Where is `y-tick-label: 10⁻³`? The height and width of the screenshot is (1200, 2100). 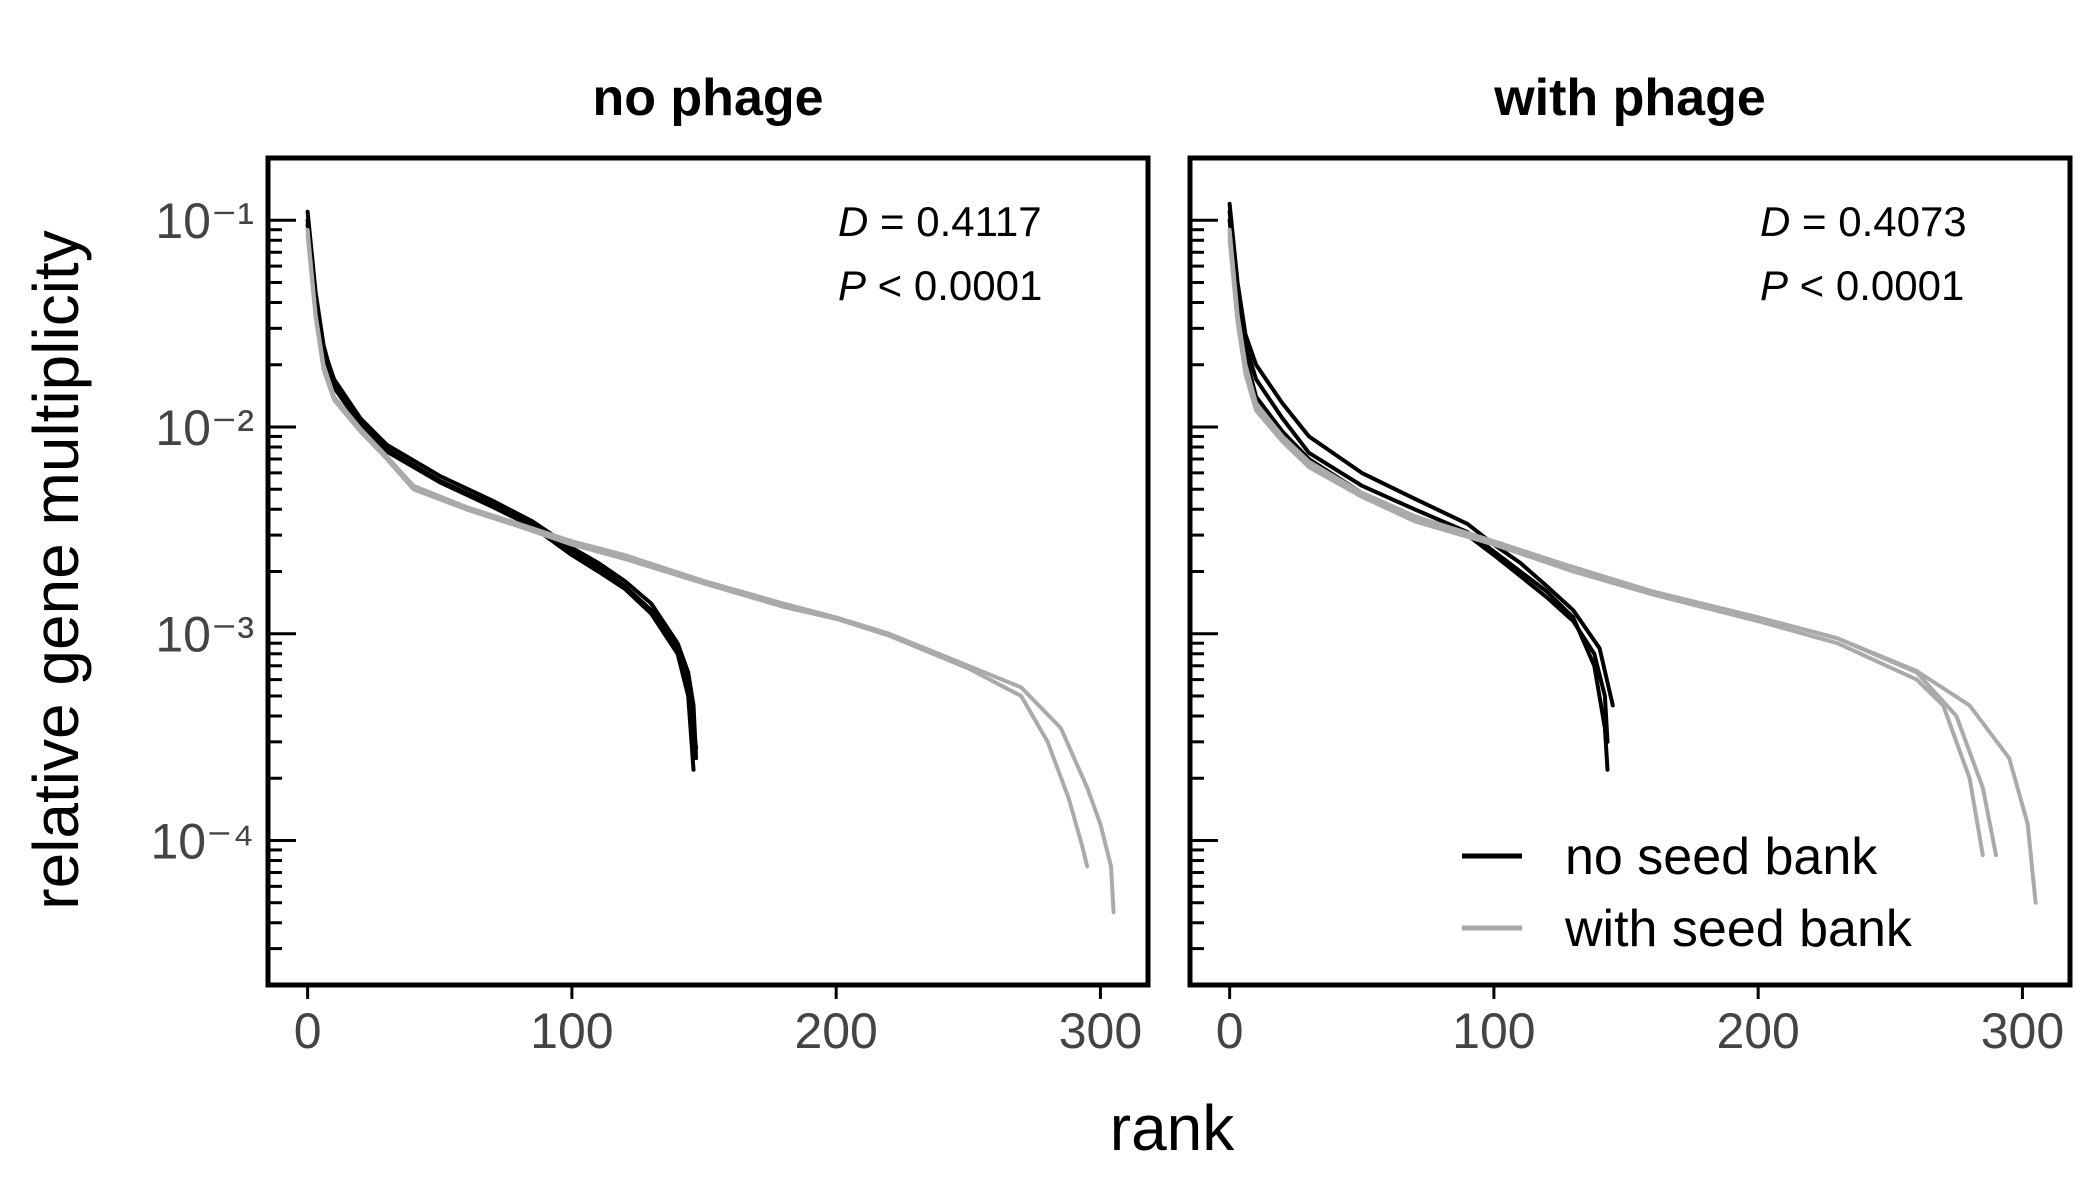
y-tick-label: 10⁻³ is located at coordinates (204, 635).